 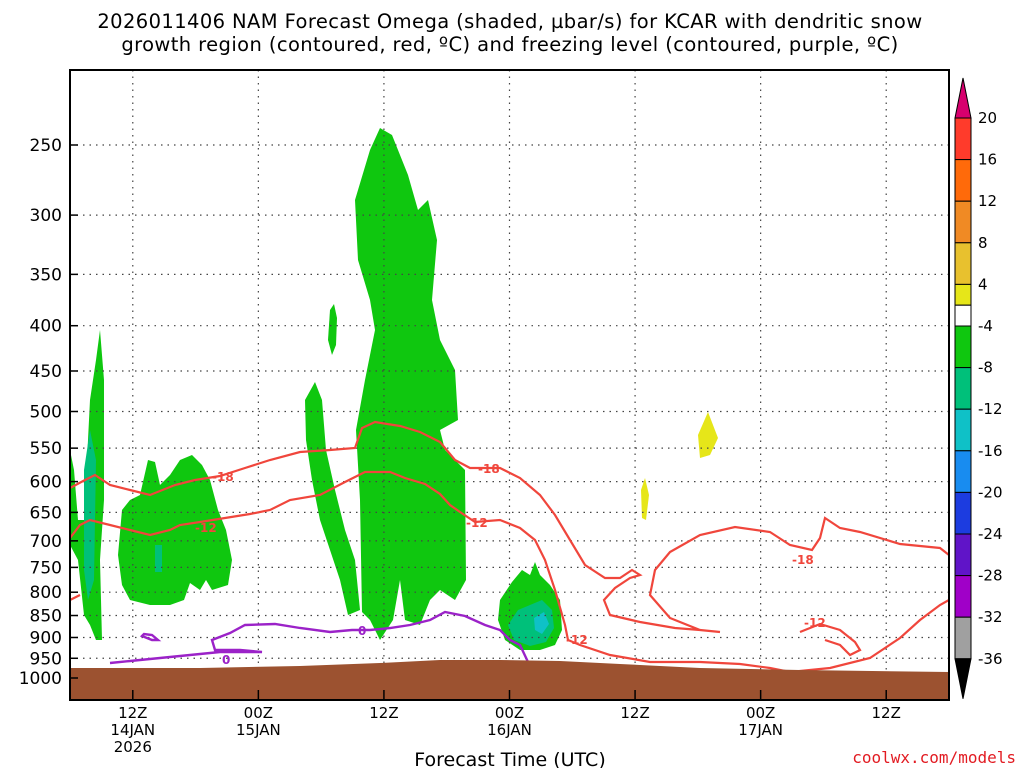 I want to click on omega-region-low-cell-teal, so click(x=531, y=623).